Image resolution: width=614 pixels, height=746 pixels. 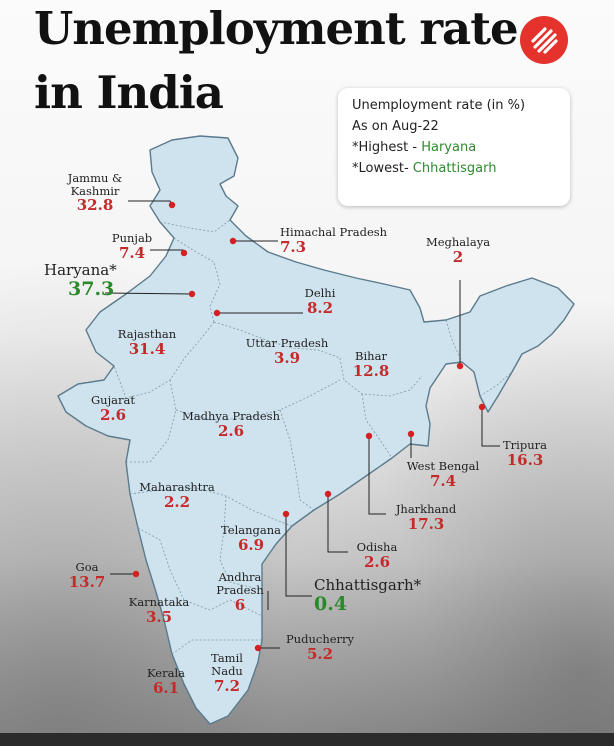 I want to click on state-name: Kerala, so click(x=166, y=673).